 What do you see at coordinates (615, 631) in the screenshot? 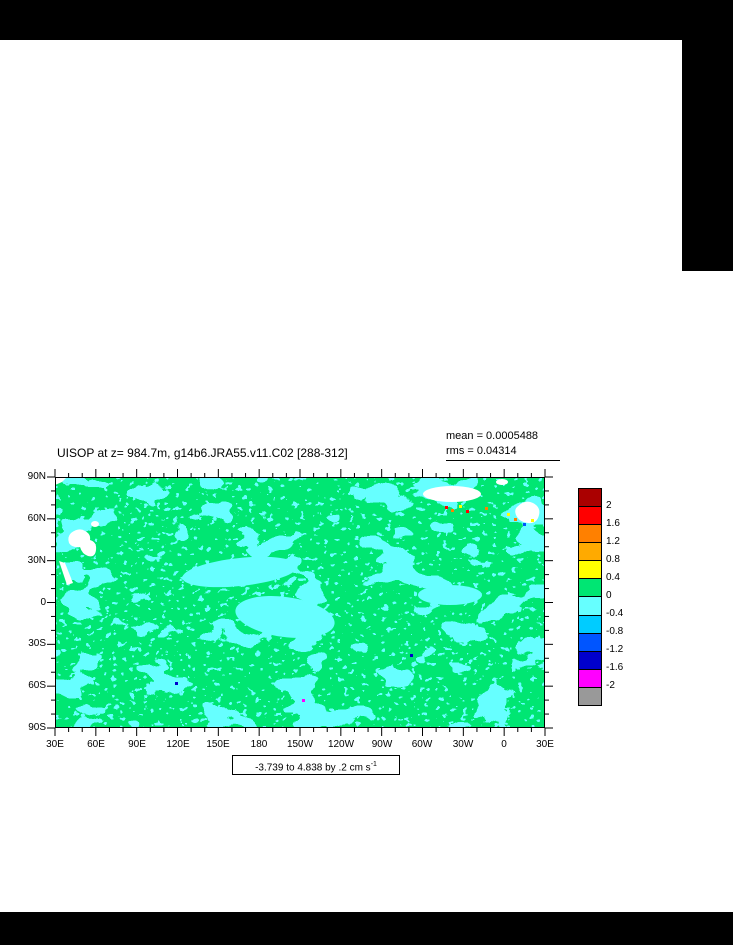
I see `colorbar-label-m0p8: -0.8` at bounding box center [615, 631].